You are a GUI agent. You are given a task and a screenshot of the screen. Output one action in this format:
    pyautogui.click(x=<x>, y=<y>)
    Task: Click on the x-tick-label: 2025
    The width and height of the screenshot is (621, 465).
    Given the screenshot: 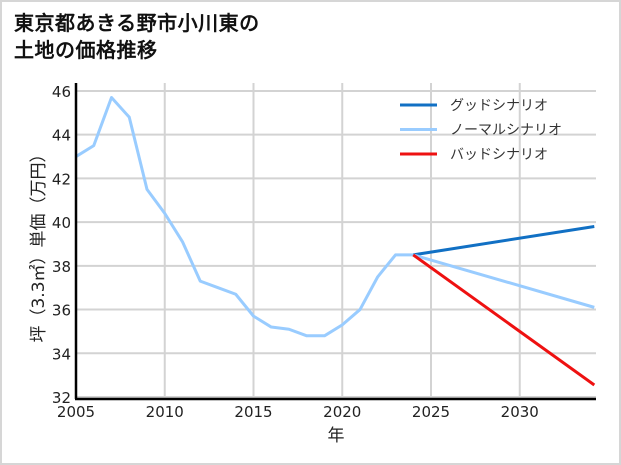 What is the action you would take?
    pyautogui.click(x=431, y=412)
    